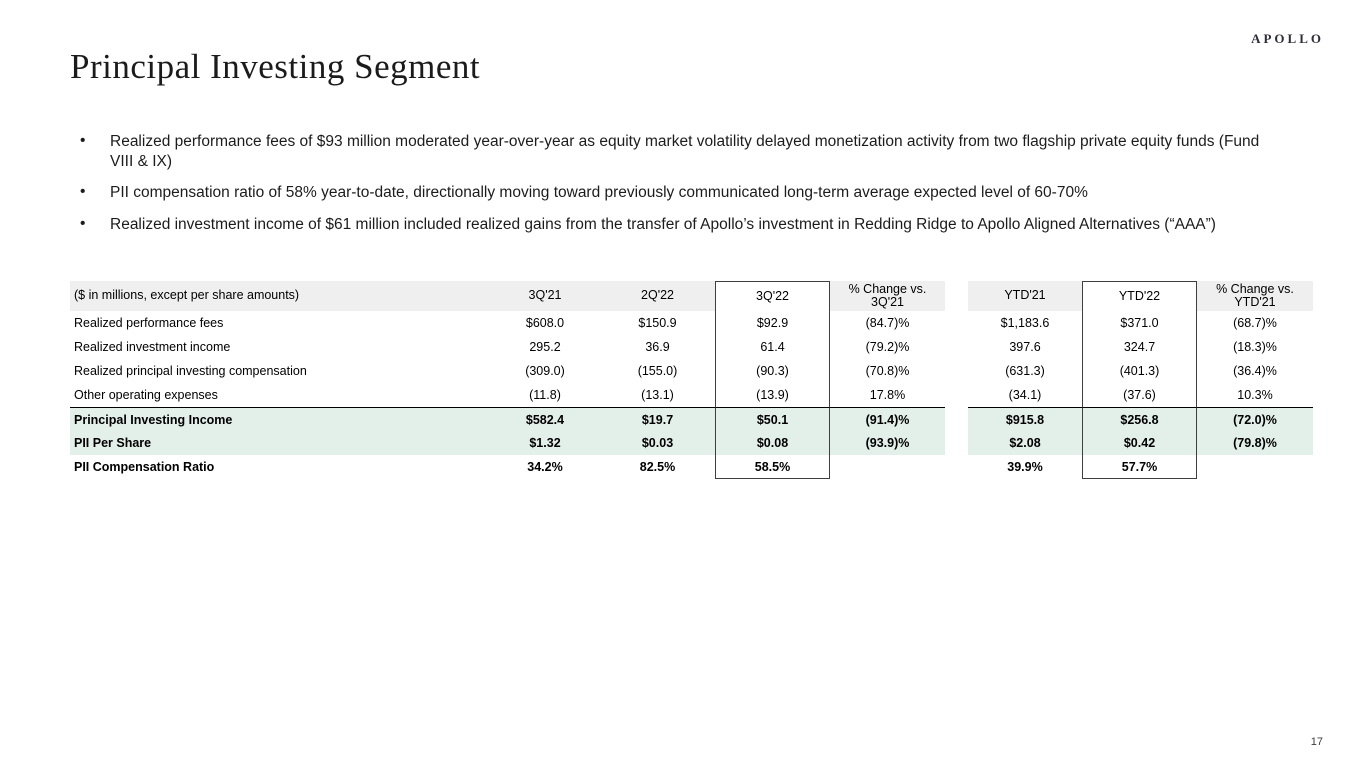 The height and width of the screenshot is (768, 1365). What do you see at coordinates (1025, 419) in the screenshot?
I see `cell: $915.8` at bounding box center [1025, 419].